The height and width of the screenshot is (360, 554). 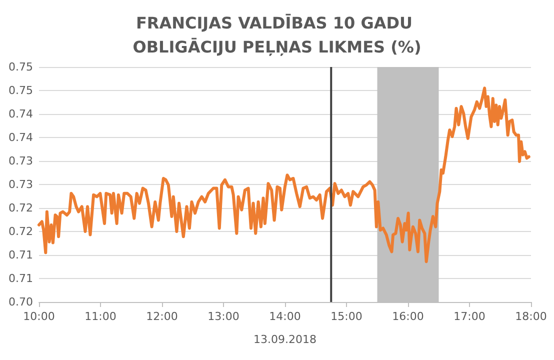 I want to click on x-axis-title: 13.09.2018, so click(x=285, y=339).